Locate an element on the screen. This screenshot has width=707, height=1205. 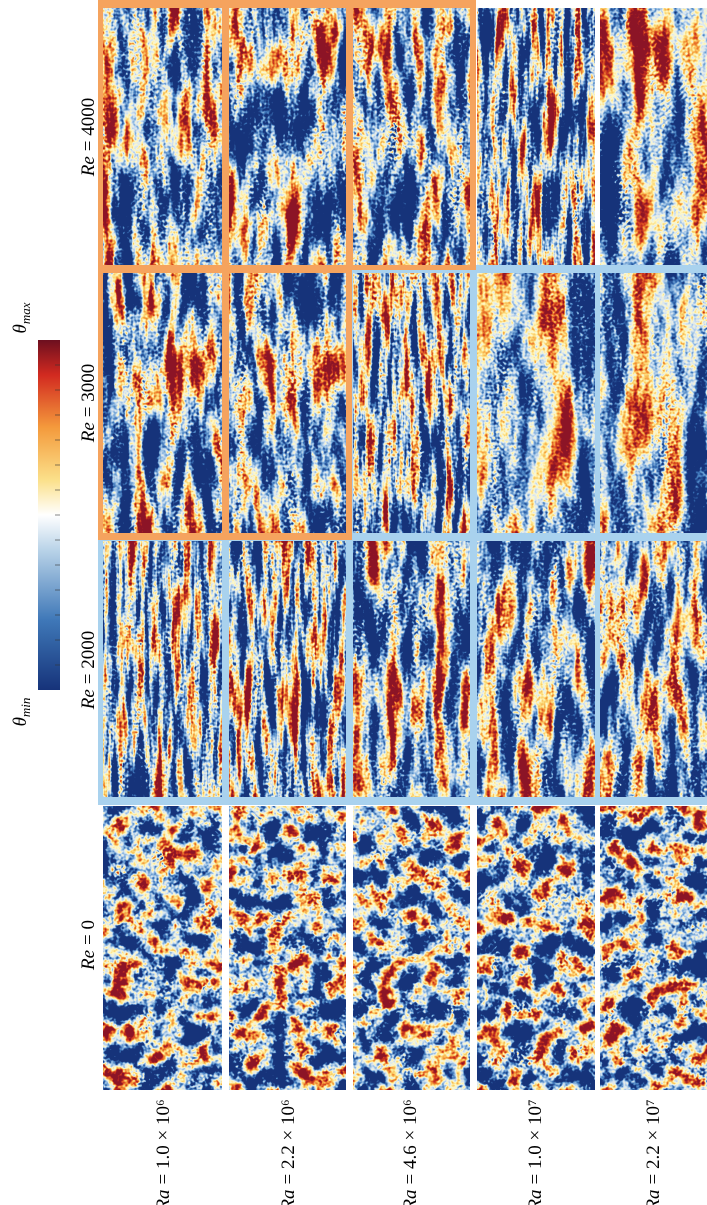
ra-label: Ra = 2.2 × 10⁷ is located at coordinates (653, 1152).